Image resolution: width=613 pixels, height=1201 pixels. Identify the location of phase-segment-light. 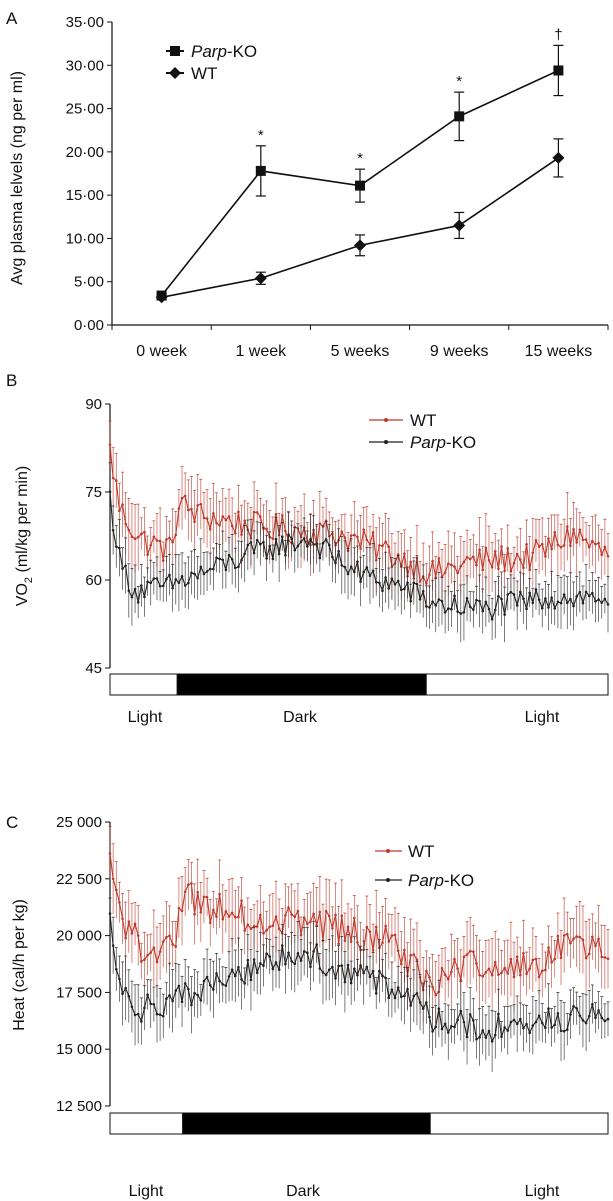
(519, 1123).